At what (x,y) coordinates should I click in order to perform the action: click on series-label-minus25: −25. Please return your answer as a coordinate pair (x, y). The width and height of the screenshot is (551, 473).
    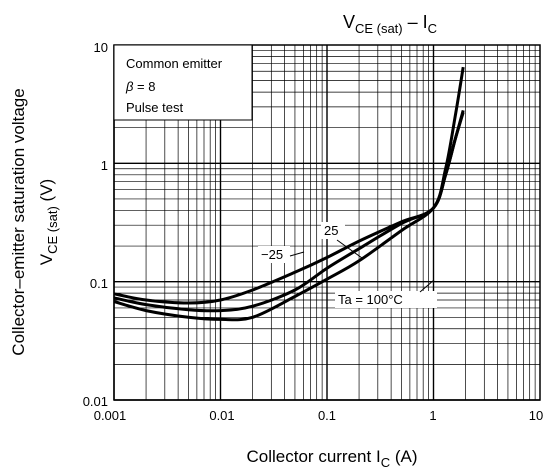
    Looking at the image, I should click on (272, 254).